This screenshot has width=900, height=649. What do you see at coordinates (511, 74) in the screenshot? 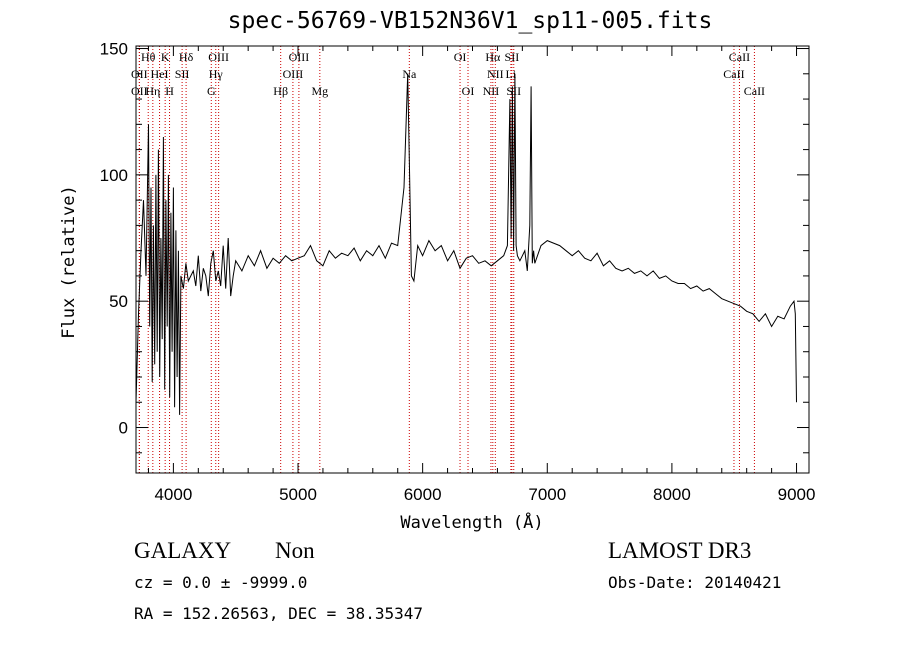
I see `line-label: Li` at bounding box center [511, 74].